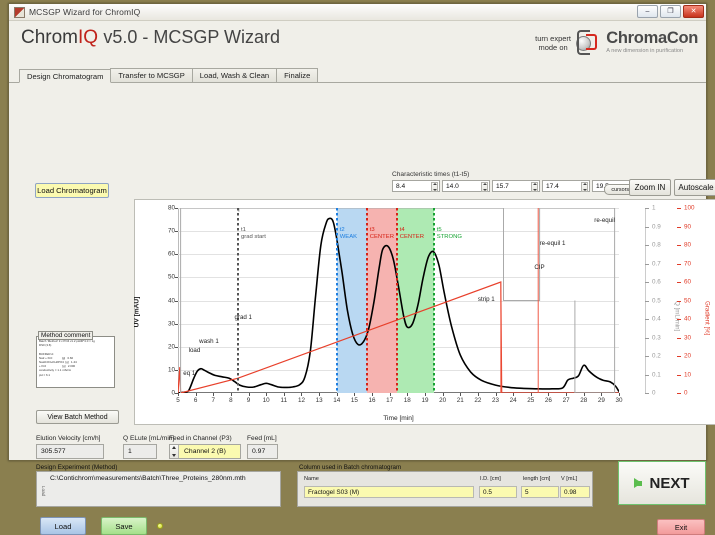 This screenshot has width=715, height=535. Describe the element at coordinates (151, 75) in the screenshot. I see `tab-transfer-to-mcsgp: Transfer to MCSGP` at that location.